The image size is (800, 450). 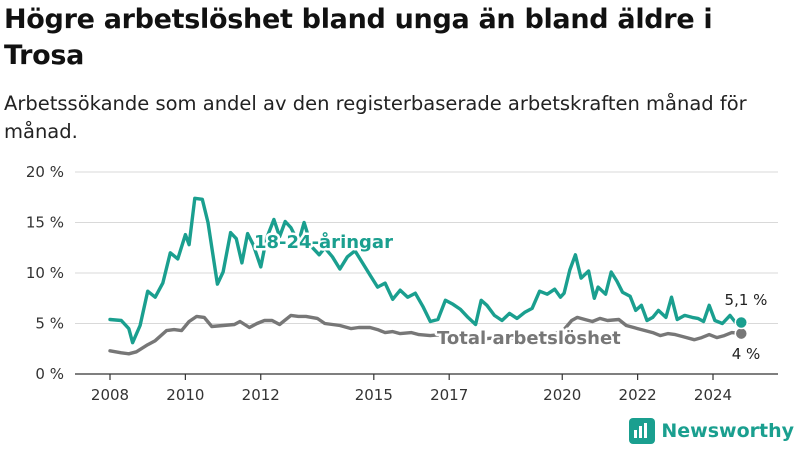 I want to click on end-label-youth: 5,1 %, so click(x=746, y=300).